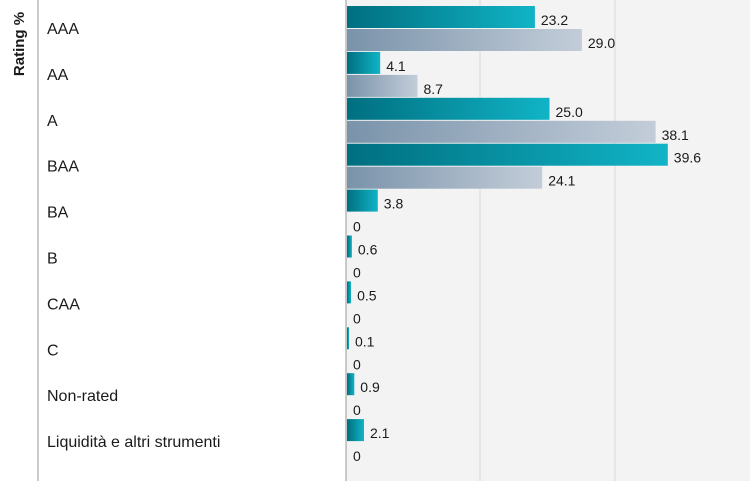  I want to click on category-label: Liquidità e altri strumenti, so click(133, 442).